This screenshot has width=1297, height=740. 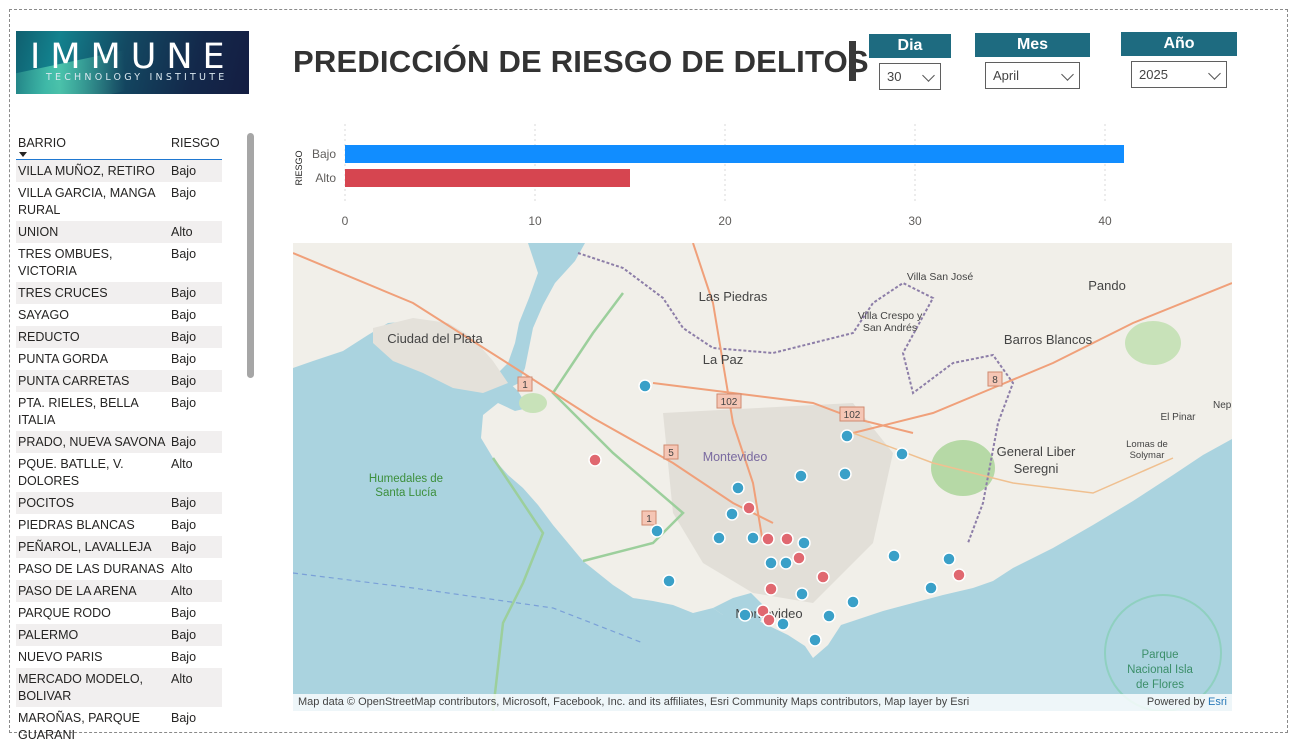 What do you see at coordinates (1178, 417) in the screenshot?
I see `map-label-el-pinar: El Pinar` at bounding box center [1178, 417].